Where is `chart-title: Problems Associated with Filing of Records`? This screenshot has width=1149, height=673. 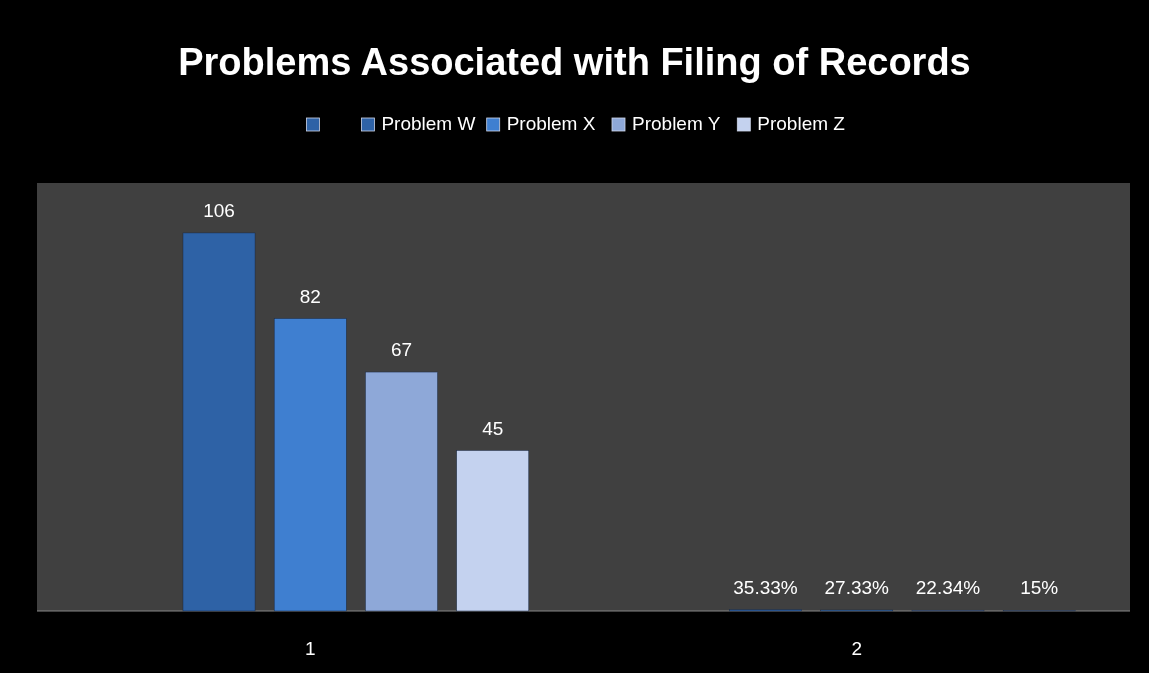
chart-title: Problems Associated with Filing of Records is located at coordinates (574, 62).